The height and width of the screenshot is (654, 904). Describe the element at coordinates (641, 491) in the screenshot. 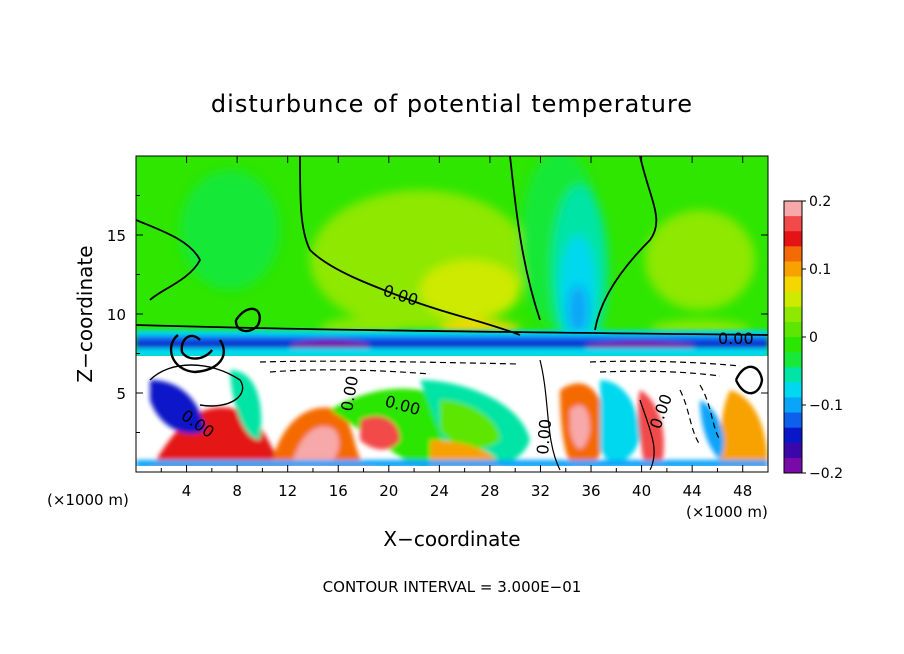

I see `x-tick-label: 40` at that location.